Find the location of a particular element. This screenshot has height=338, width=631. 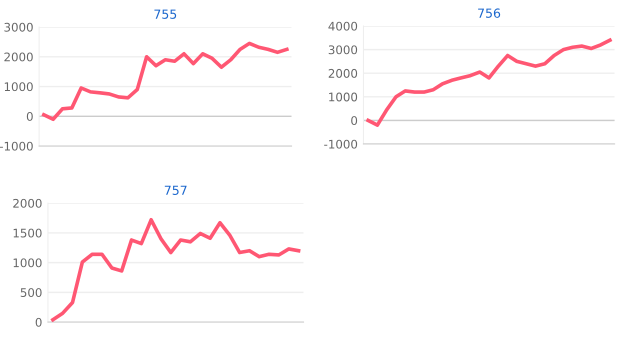

y-tick-label: 500 is located at coordinates (31, 293).